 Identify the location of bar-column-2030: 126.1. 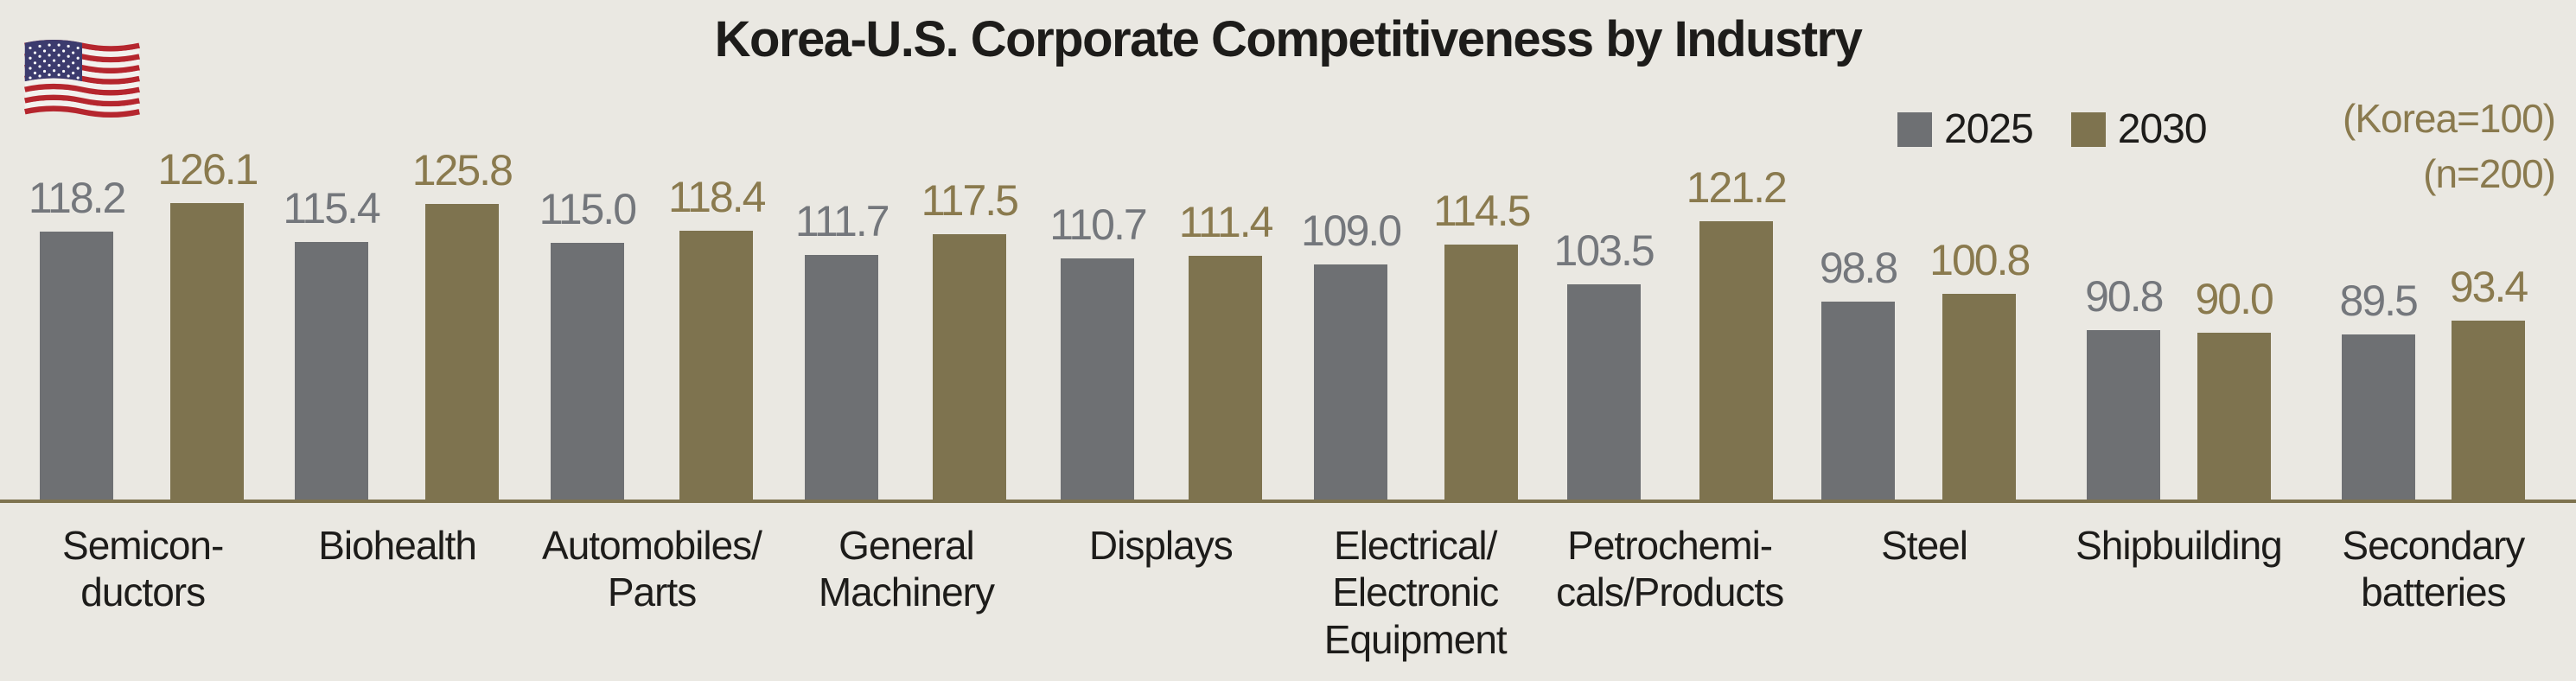
(207, 322).